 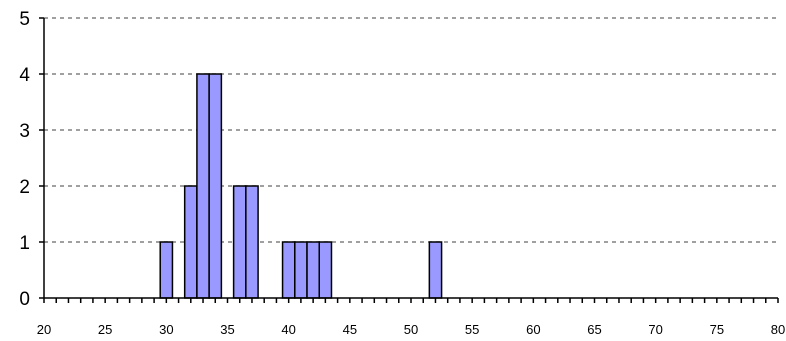 I want to click on x-tick-label-80: 80, so click(x=778, y=329).